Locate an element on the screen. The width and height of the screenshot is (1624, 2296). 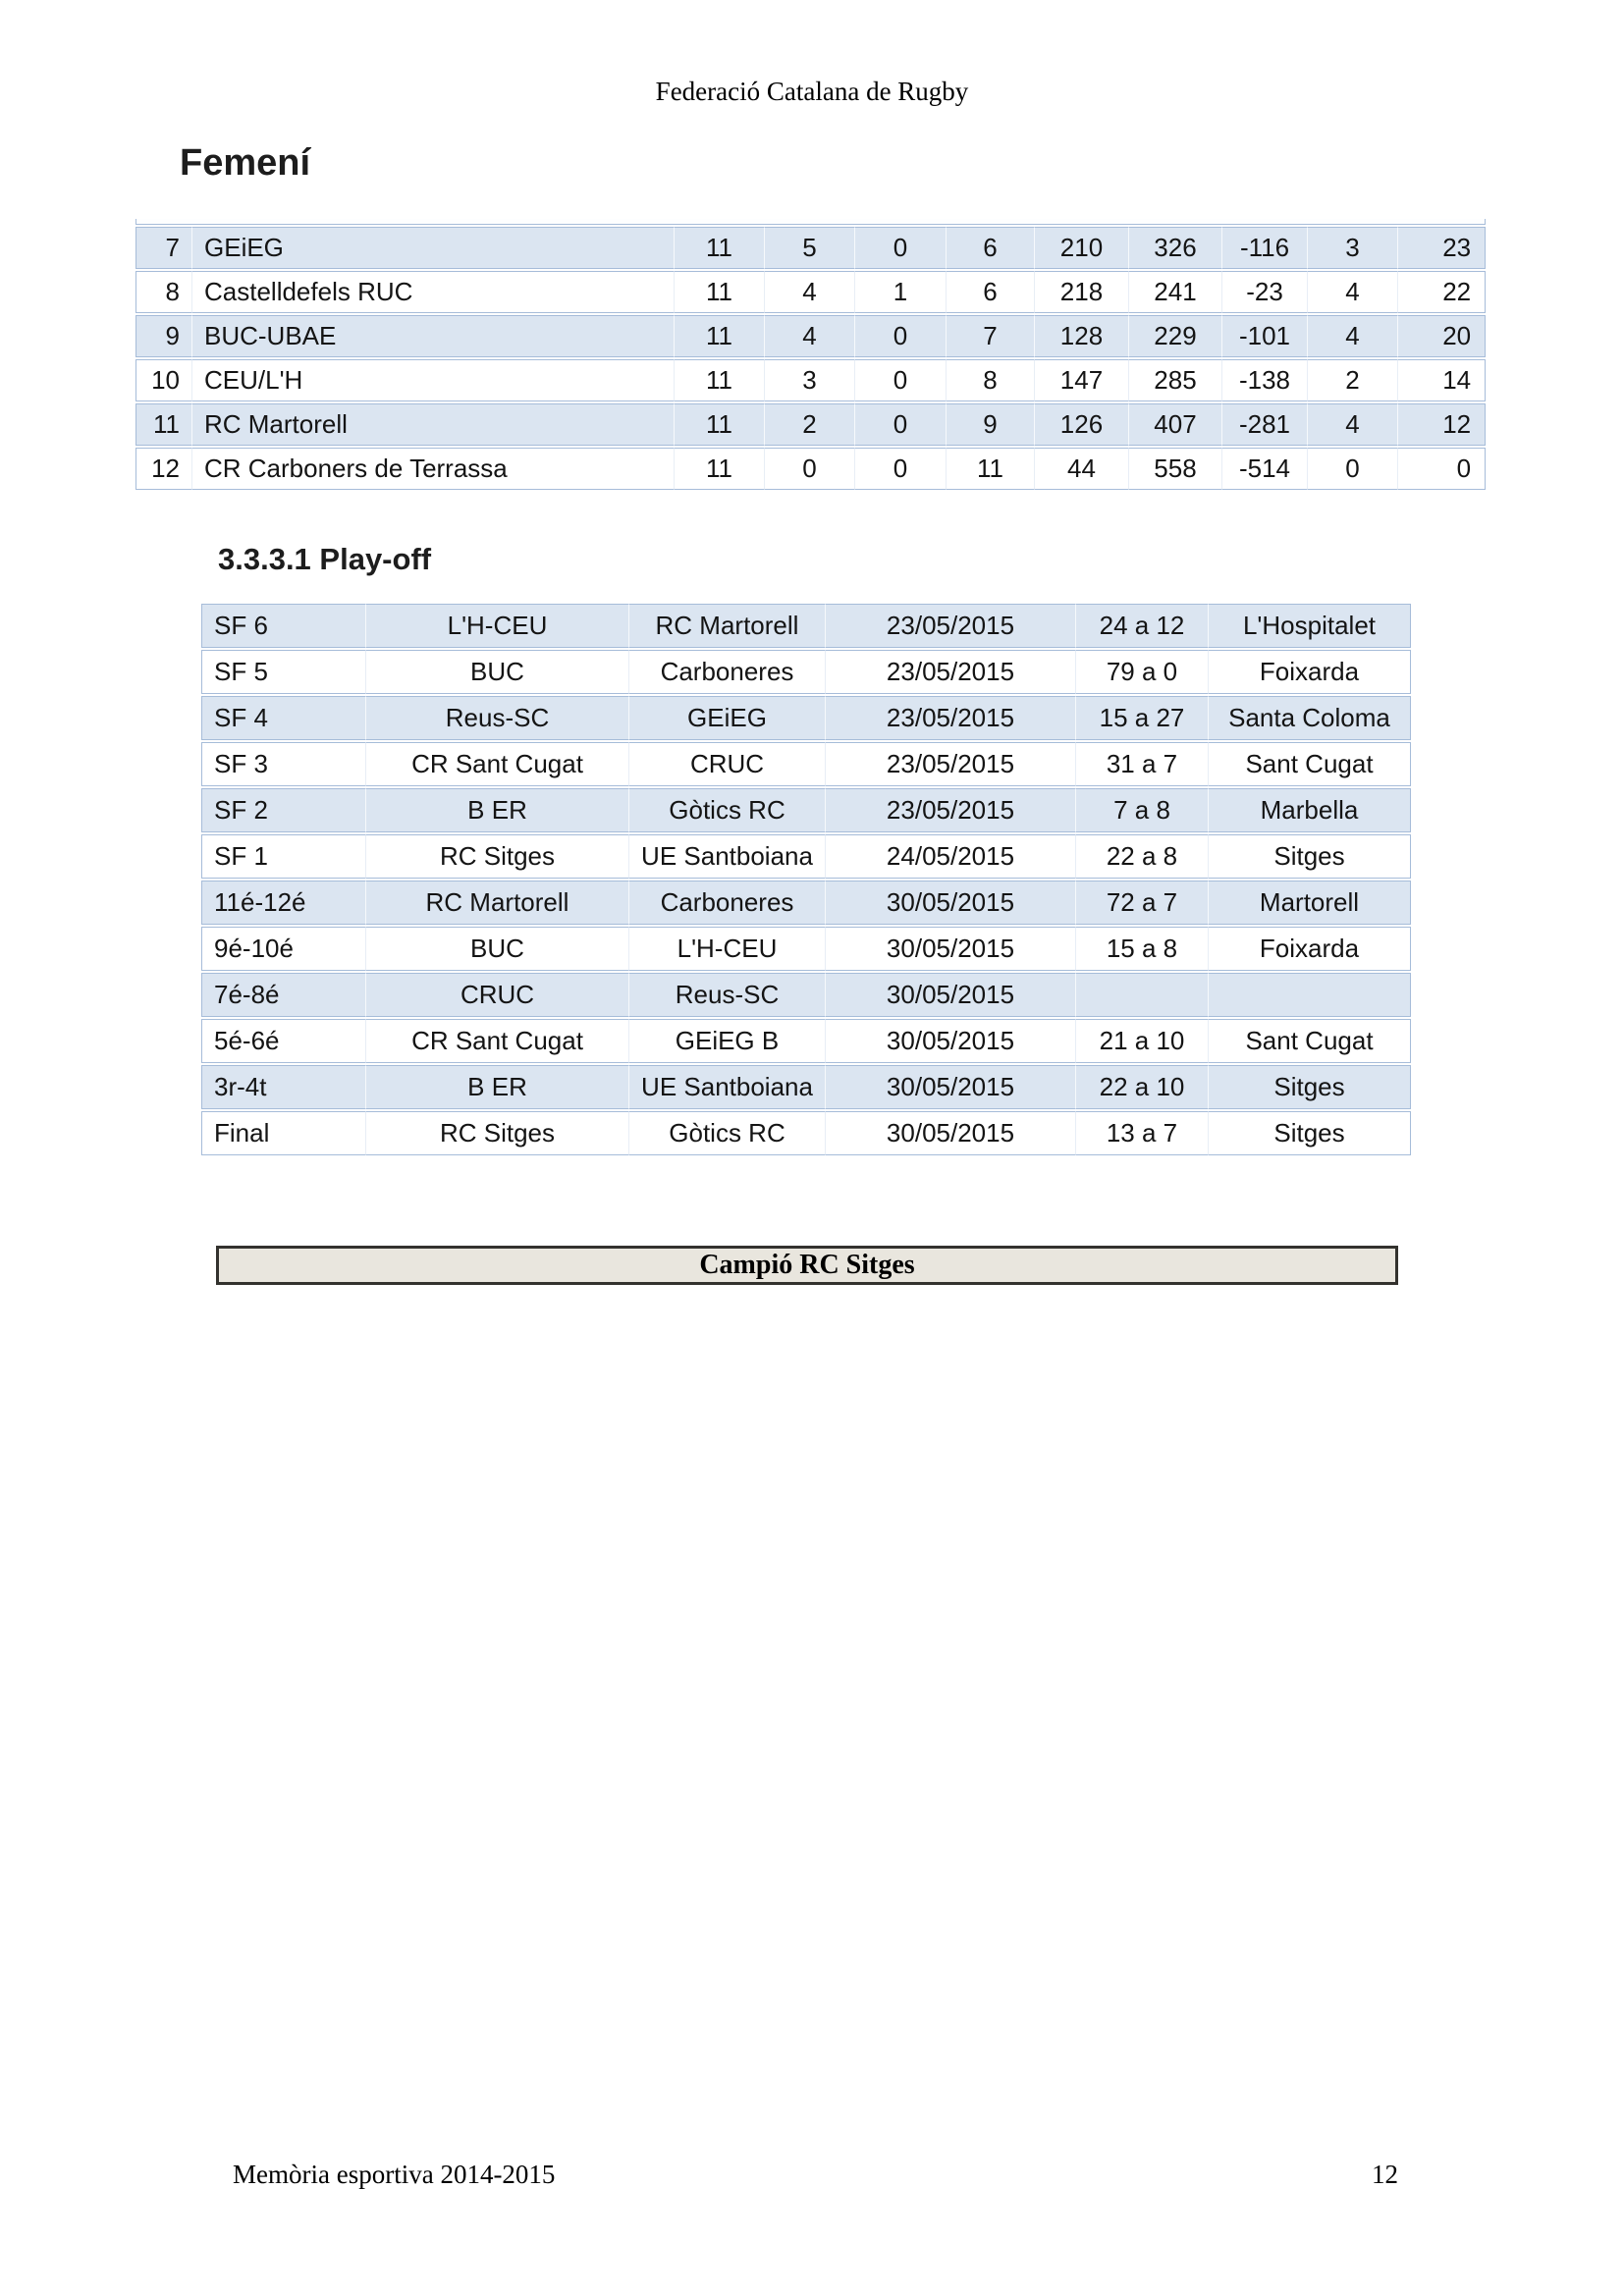
score-cell: 22 a 10 is located at coordinates (1141, 1087).